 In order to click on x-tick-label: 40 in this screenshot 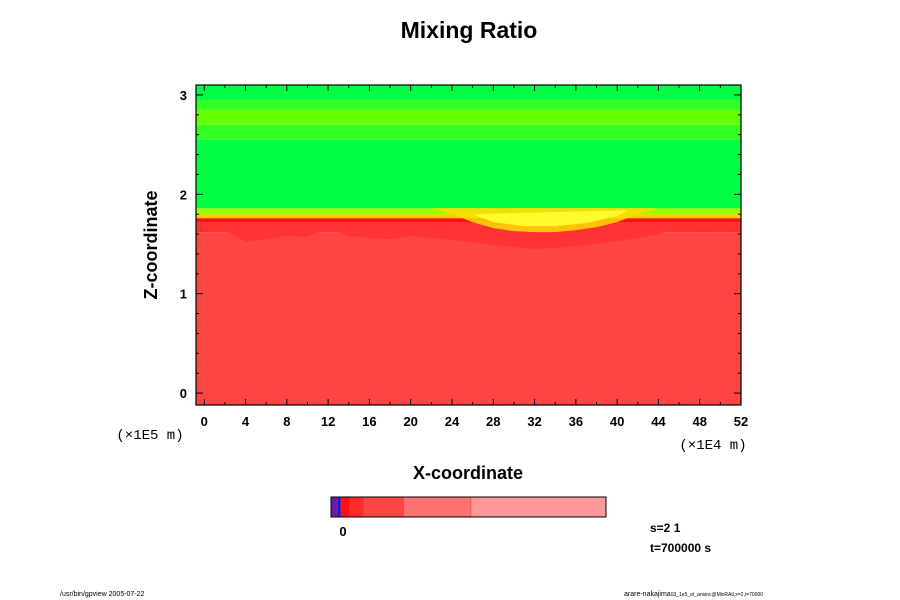, I will do `click(617, 421)`.